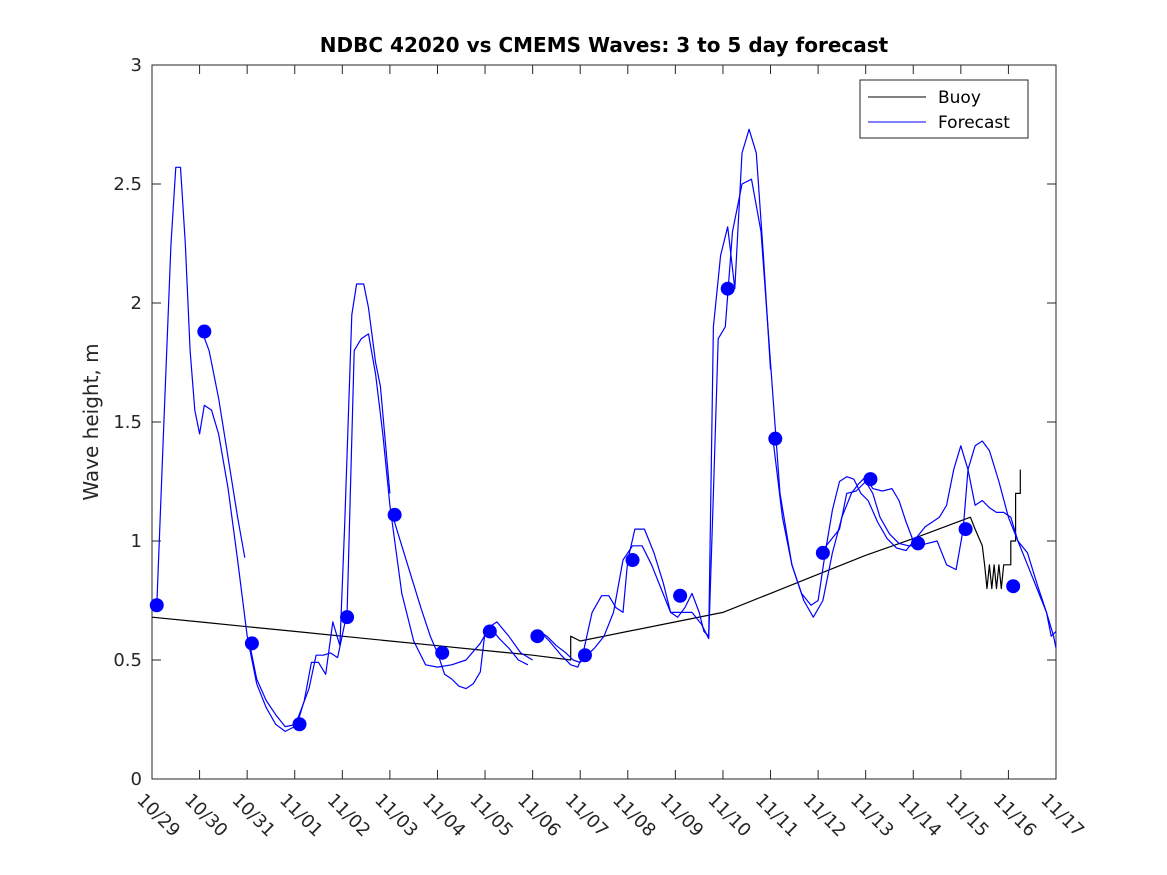 The height and width of the screenshot is (875, 1167). Describe the element at coordinates (136, 303) in the screenshot. I see `y-tick-label: 2` at that location.